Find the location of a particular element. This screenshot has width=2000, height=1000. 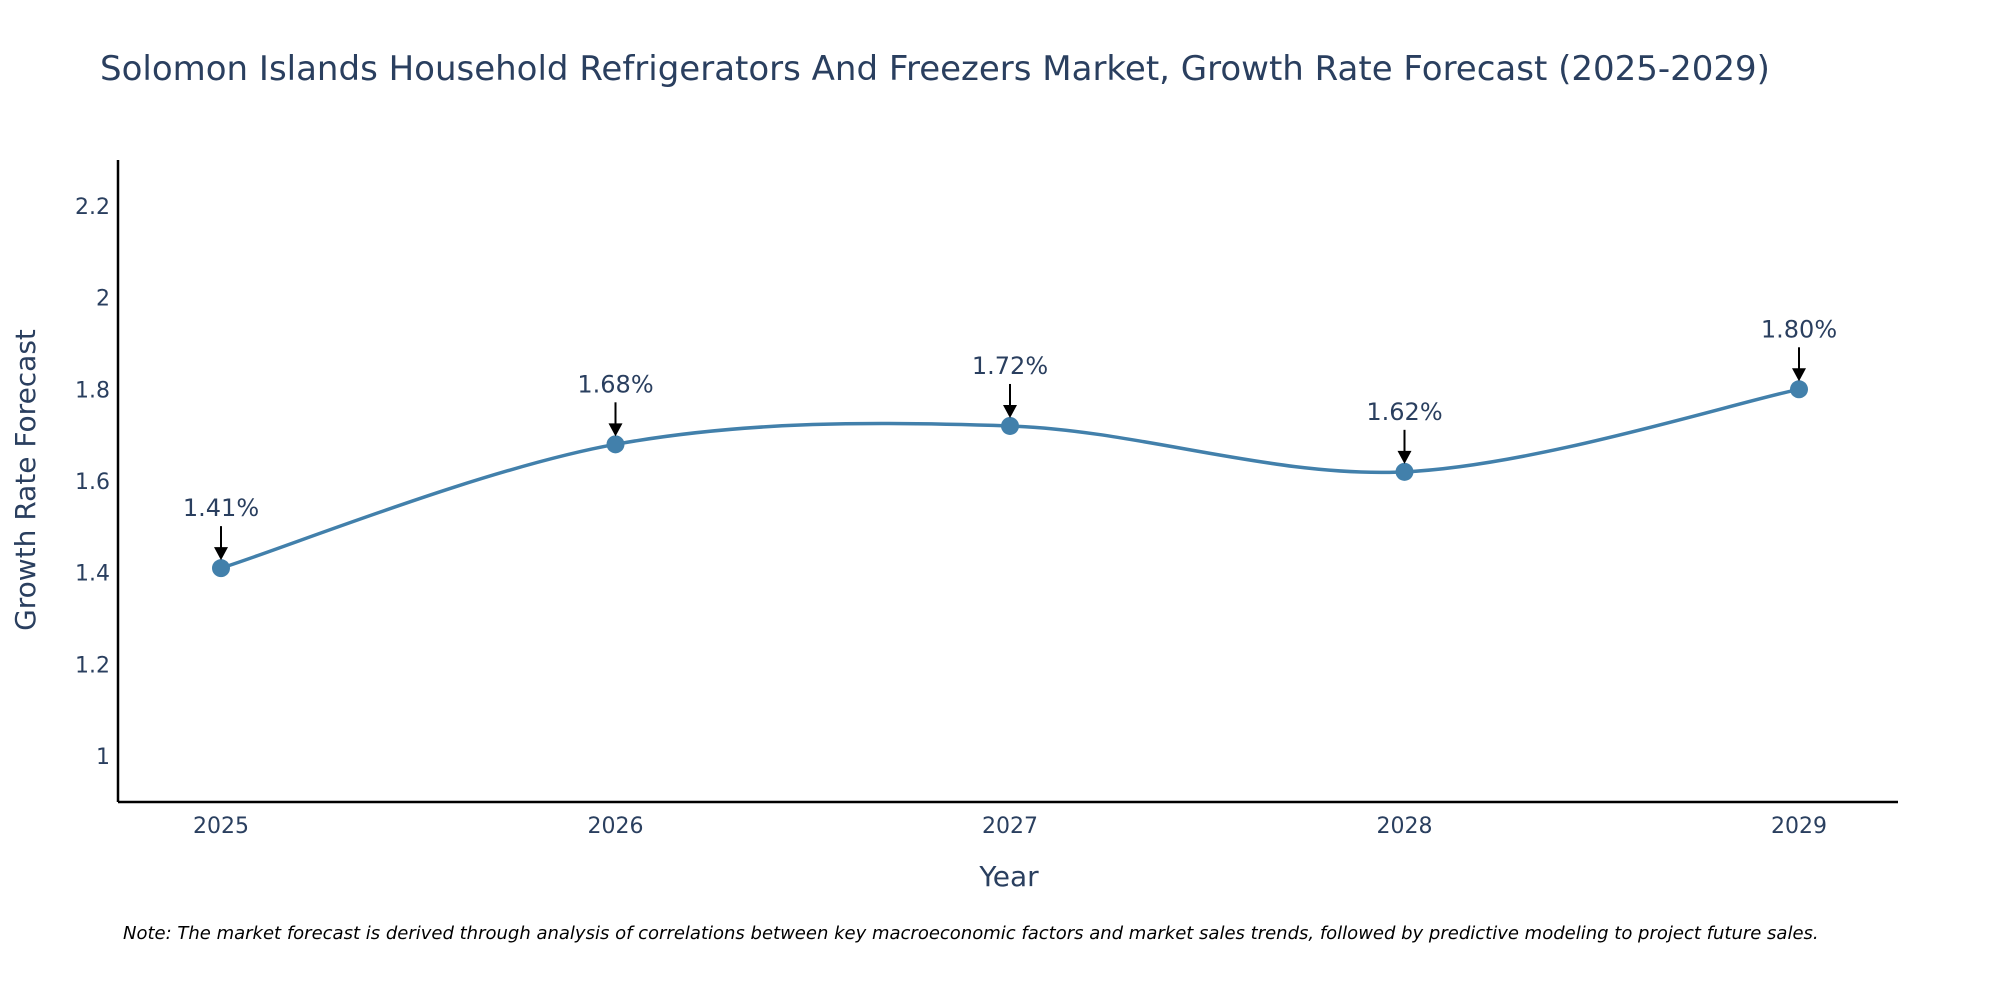

y-tick-label: 1.6 is located at coordinates (92, 482).